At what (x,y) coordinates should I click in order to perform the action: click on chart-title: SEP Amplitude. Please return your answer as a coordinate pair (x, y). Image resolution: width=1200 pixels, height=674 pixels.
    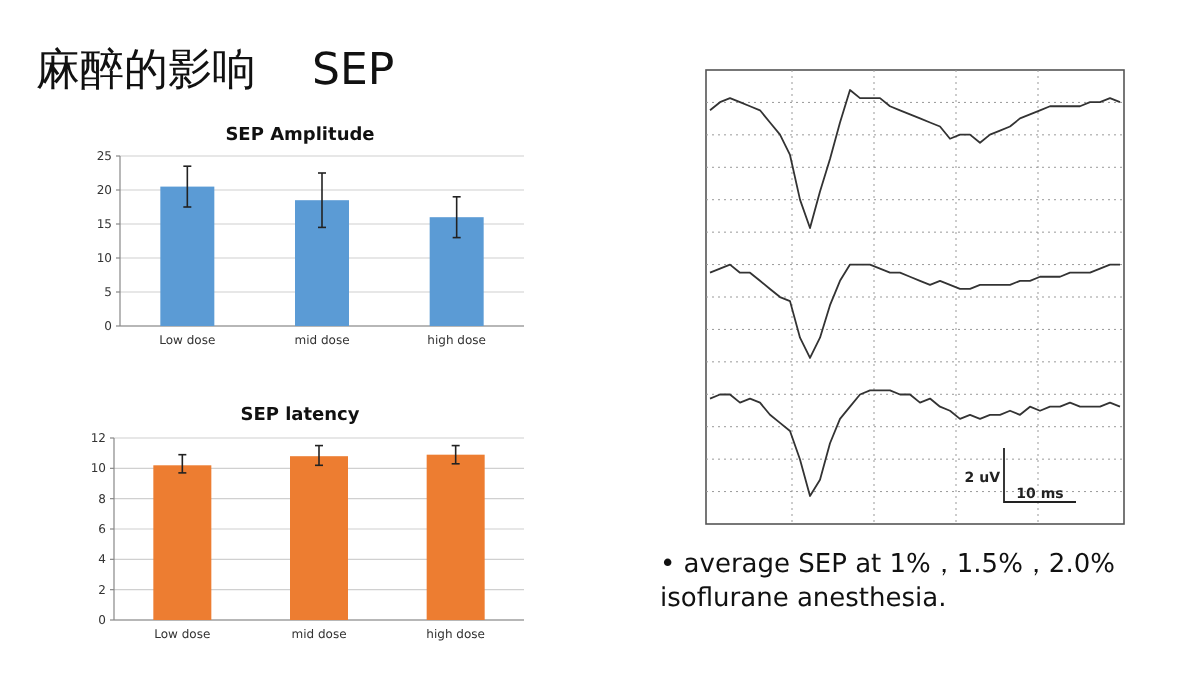
    Looking at the image, I should click on (300, 136).